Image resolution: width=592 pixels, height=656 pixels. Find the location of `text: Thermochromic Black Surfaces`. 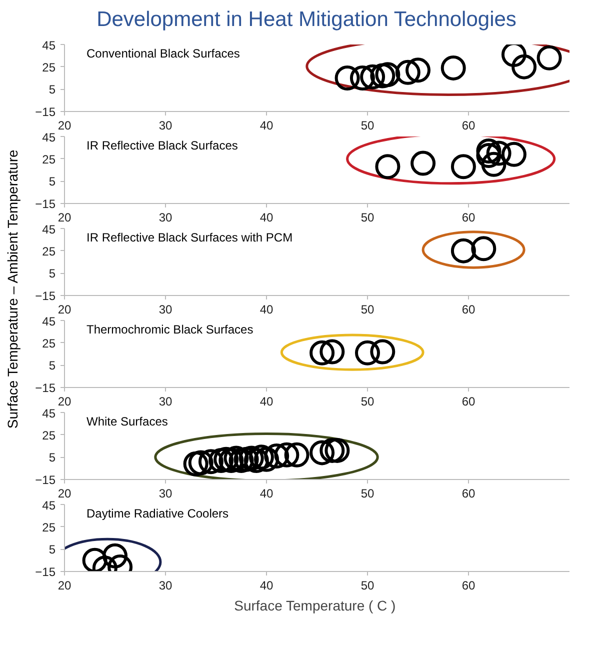

text: Thermochromic Black Surfaces is located at coordinates (170, 329).